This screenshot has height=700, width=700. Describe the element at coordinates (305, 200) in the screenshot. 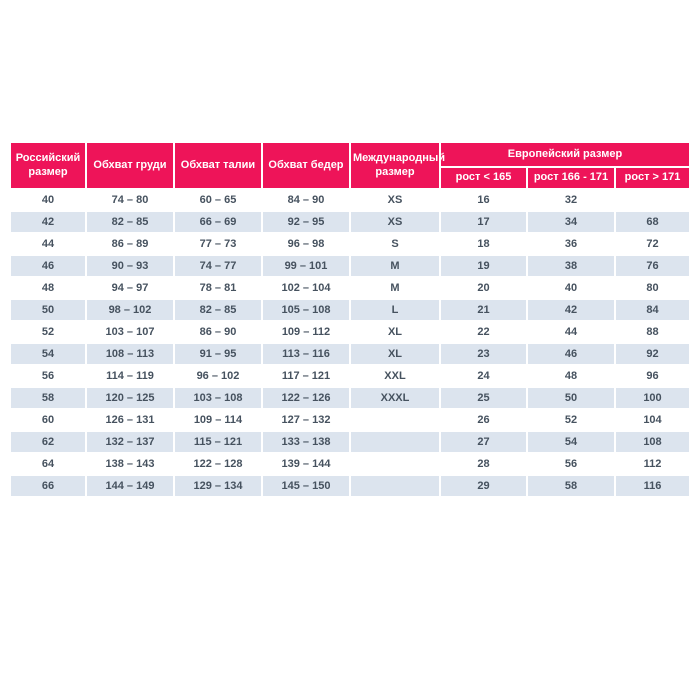

I see `cell: 84 – 90` at that location.